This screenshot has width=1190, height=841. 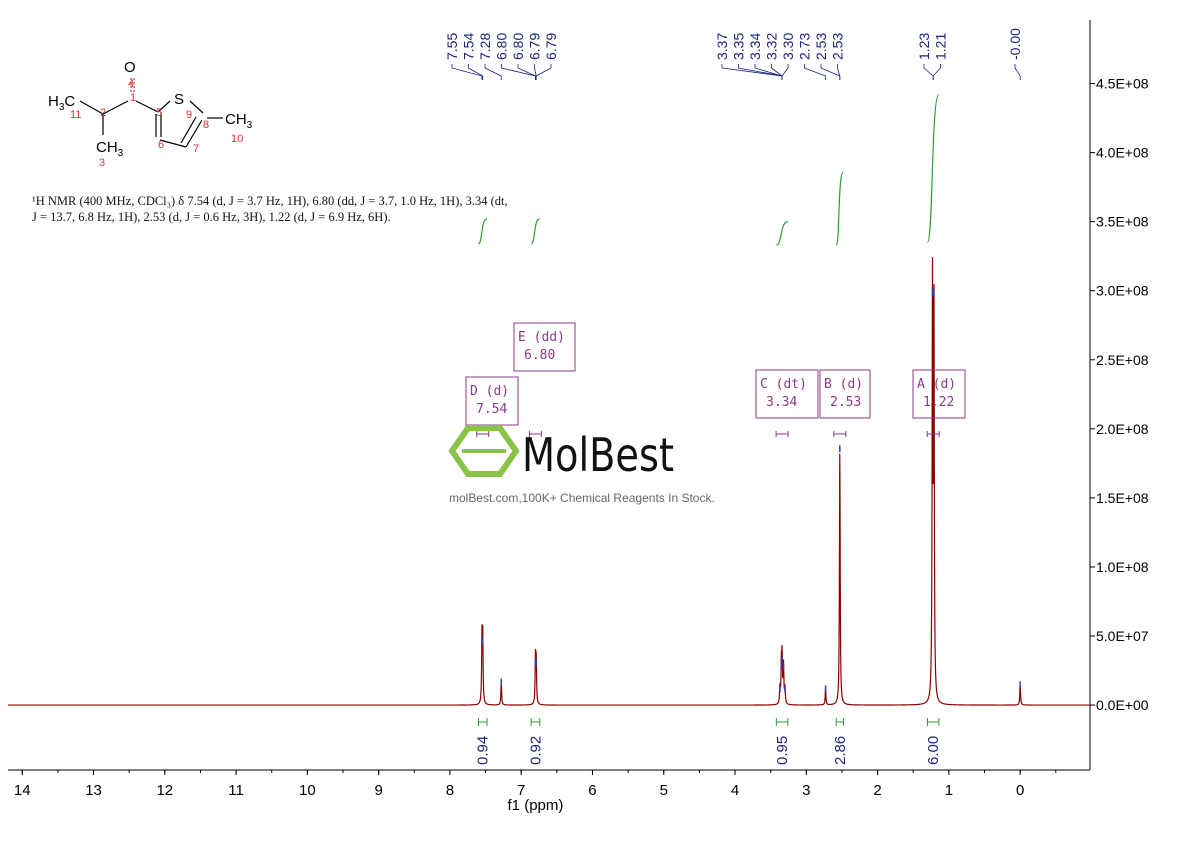 What do you see at coordinates (845, 402) in the screenshot?
I see `multiplet-shift: 2.53` at bounding box center [845, 402].